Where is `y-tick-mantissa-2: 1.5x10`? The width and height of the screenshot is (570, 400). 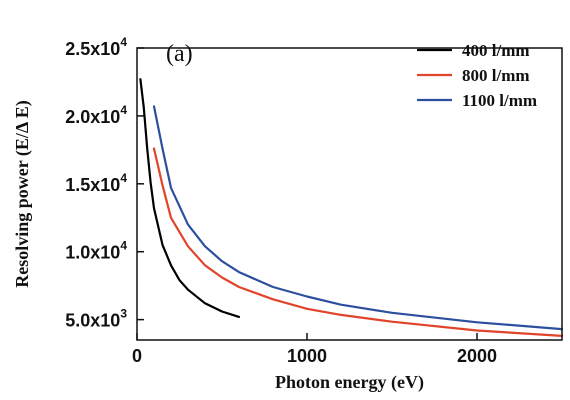 y-tick-mantissa-2: 1.5x10 is located at coordinates (92, 185).